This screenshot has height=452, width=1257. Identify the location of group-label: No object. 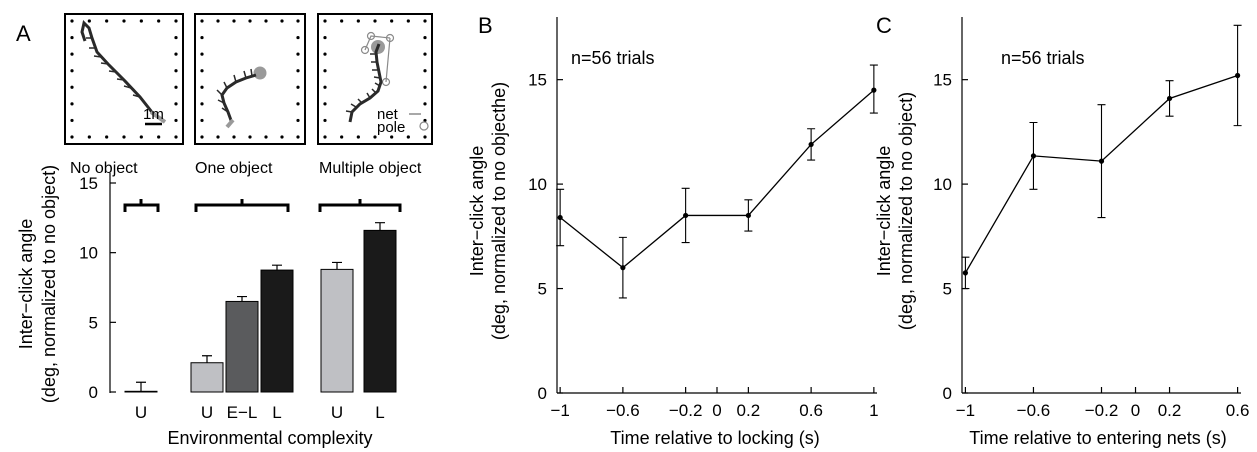
(104, 168).